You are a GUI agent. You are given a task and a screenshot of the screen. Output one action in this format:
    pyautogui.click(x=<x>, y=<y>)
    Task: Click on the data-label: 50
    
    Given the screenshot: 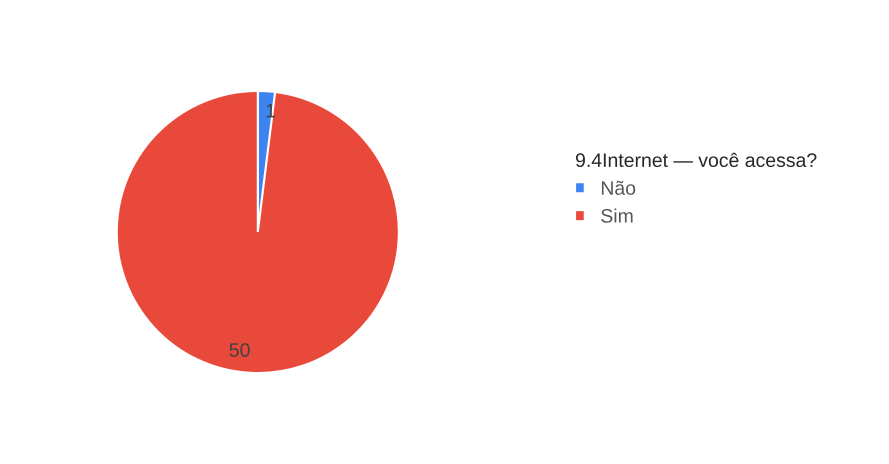 What is the action you would take?
    pyautogui.click(x=240, y=350)
    